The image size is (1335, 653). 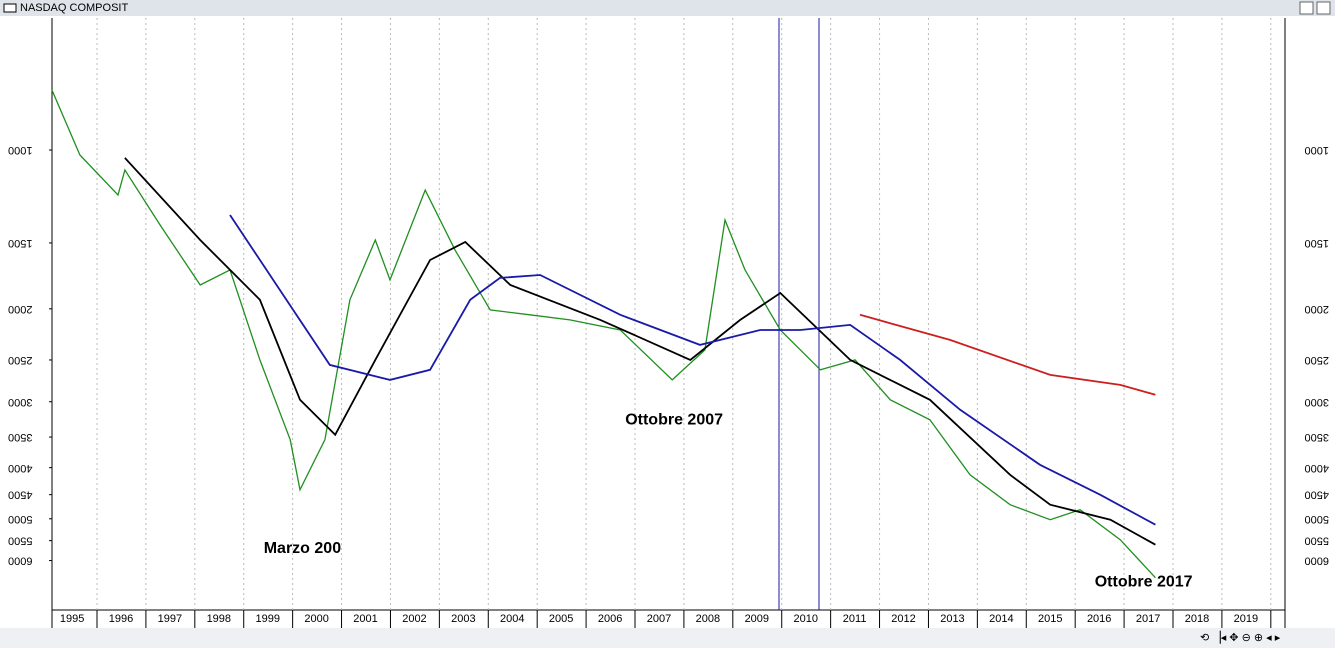 What do you see at coordinates (267, 619) in the screenshot?
I see `x-tick-label: 1999` at bounding box center [267, 619].